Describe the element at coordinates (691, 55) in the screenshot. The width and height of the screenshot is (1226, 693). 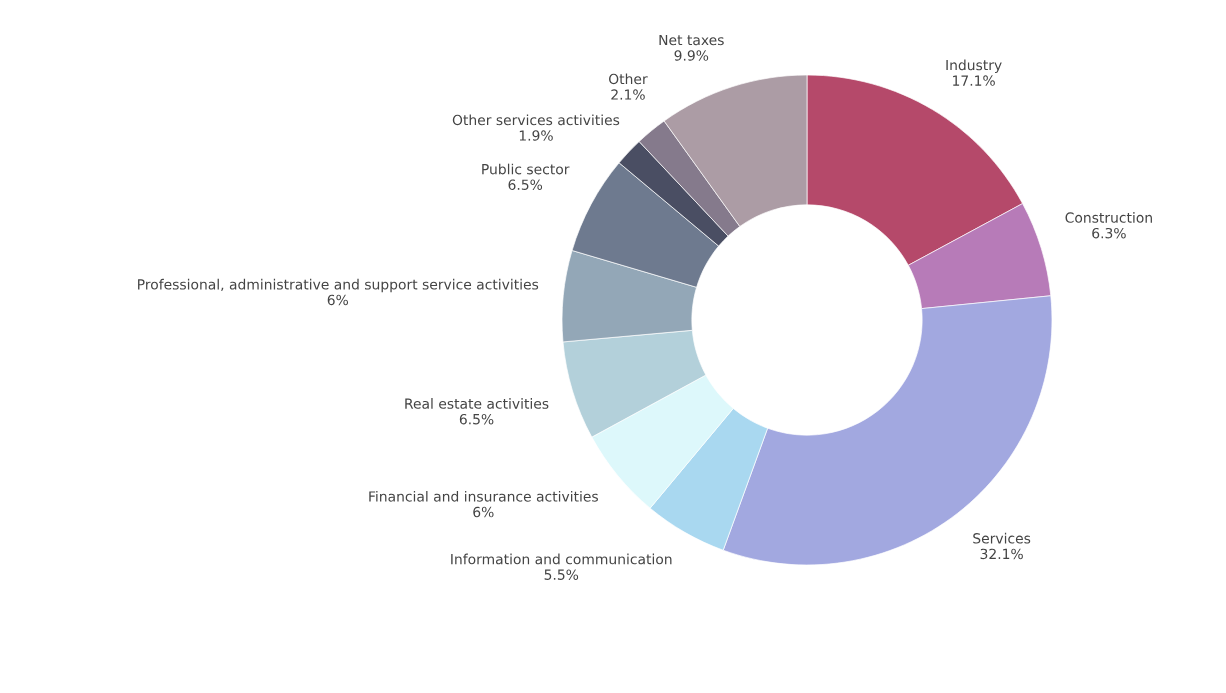
I see `data-label: 9.9%` at that location.